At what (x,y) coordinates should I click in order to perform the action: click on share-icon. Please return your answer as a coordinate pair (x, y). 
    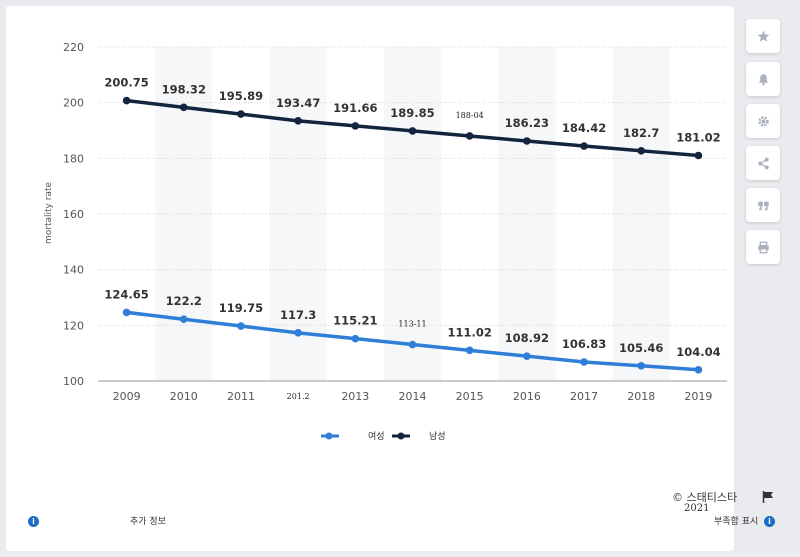
    Looking at the image, I should click on (763, 163).